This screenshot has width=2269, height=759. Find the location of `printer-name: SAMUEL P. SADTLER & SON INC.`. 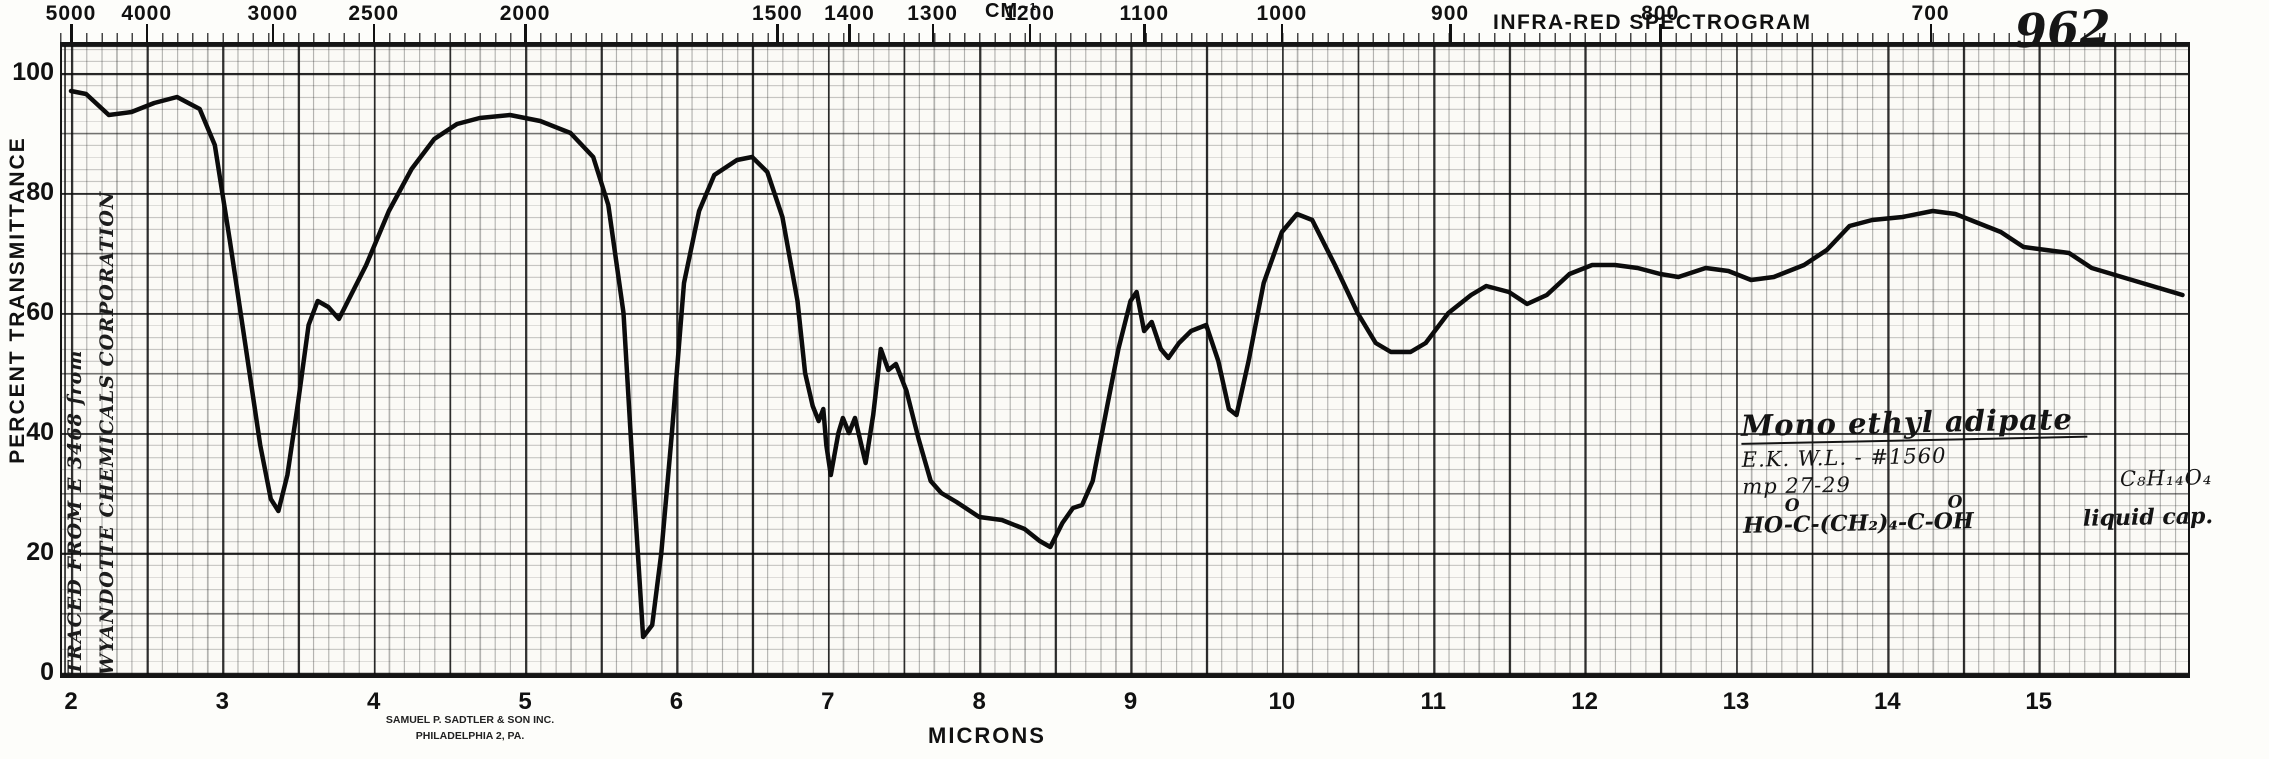

printer-name: SAMUEL P. SADTLER & SON INC. is located at coordinates (470, 720).